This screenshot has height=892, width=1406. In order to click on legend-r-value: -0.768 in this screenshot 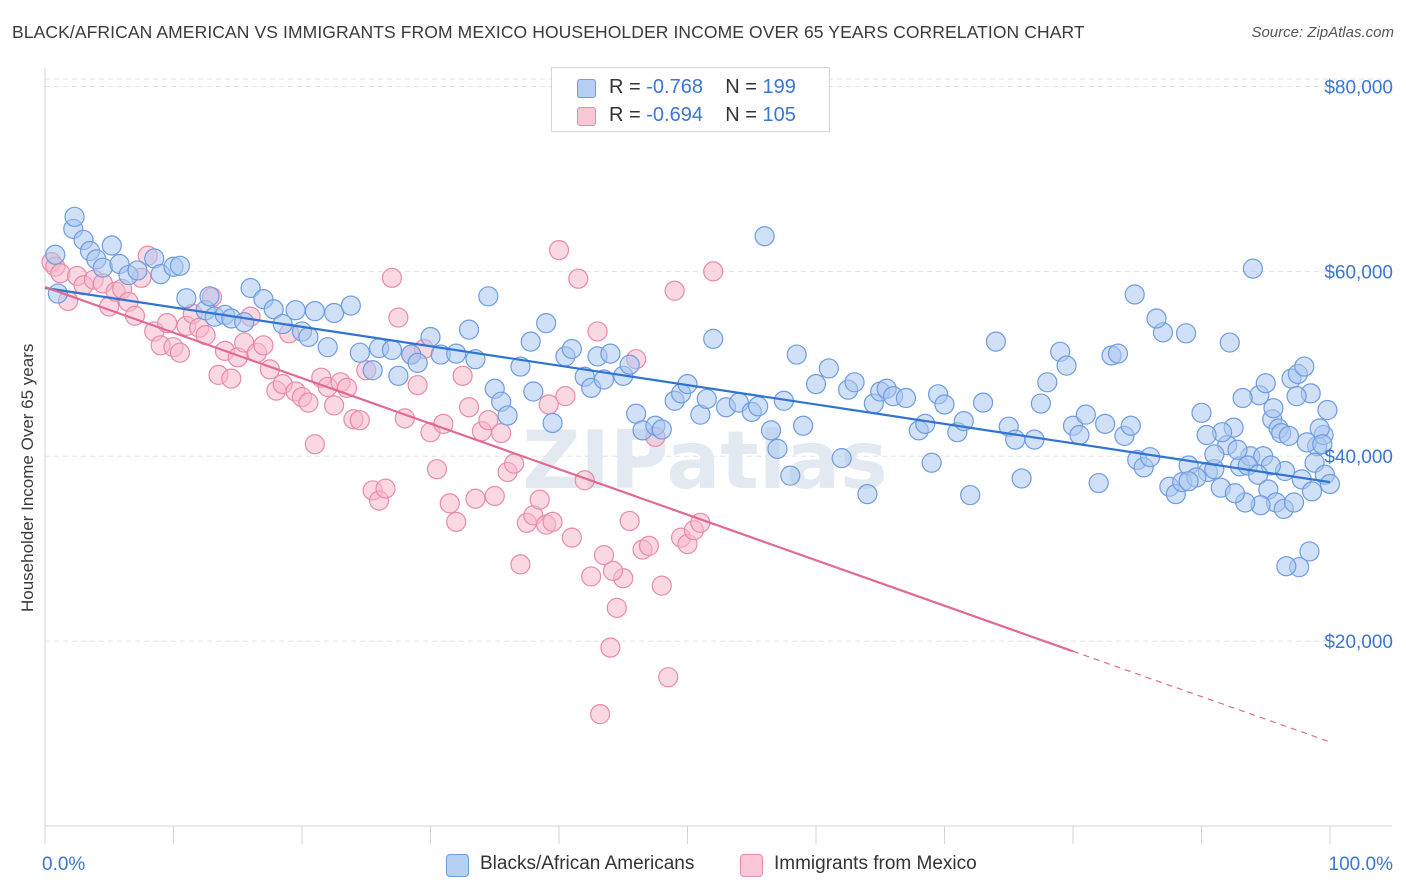, I will do `click(674, 87)`.